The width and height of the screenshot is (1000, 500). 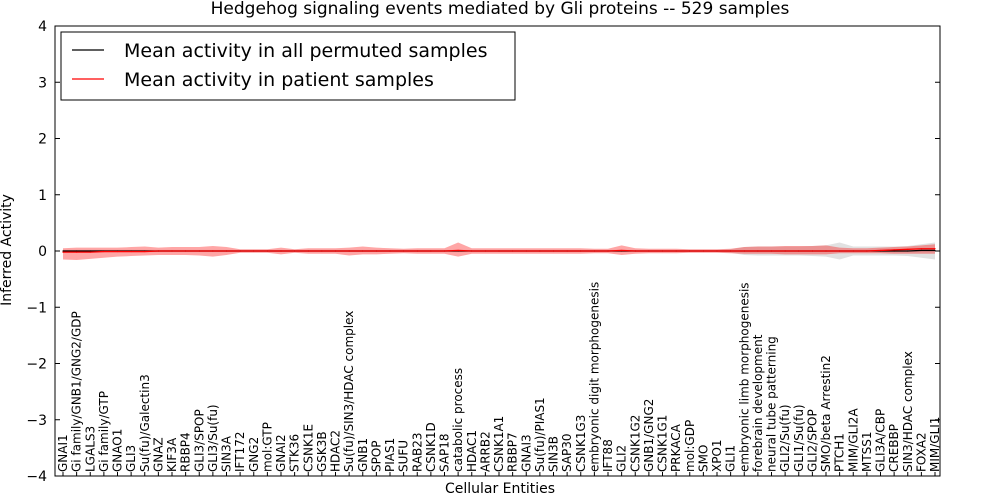 What do you see at coordinates (567, 452) in the screenshot?
I see `x-tick-label: SAP30` at bounding box center [567, 452].